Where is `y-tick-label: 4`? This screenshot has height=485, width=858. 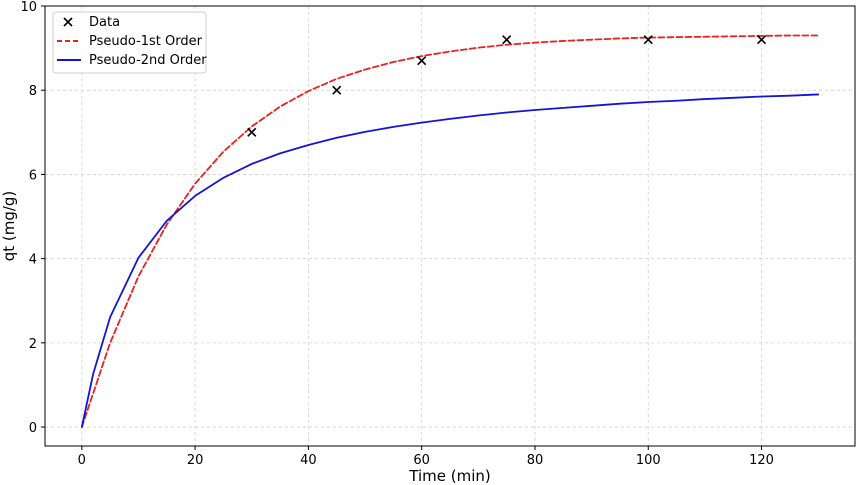
y-tick-label: 4 is located at coordinates (33, 260).